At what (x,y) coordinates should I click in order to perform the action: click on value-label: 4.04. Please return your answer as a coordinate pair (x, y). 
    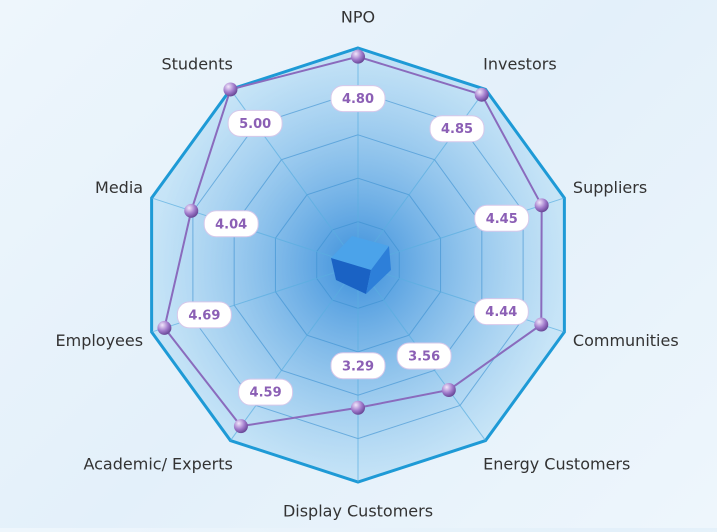
    Looking at the image, I should click on (231, 224).